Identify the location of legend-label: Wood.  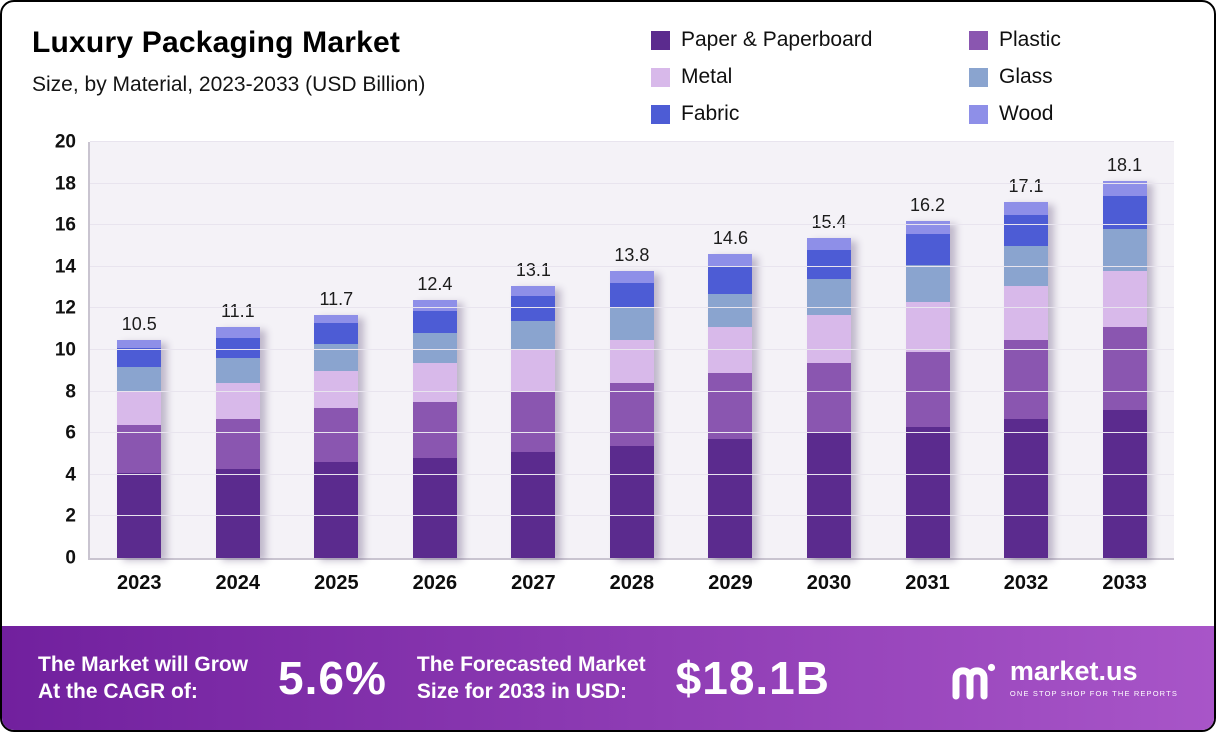
(1026, 113).